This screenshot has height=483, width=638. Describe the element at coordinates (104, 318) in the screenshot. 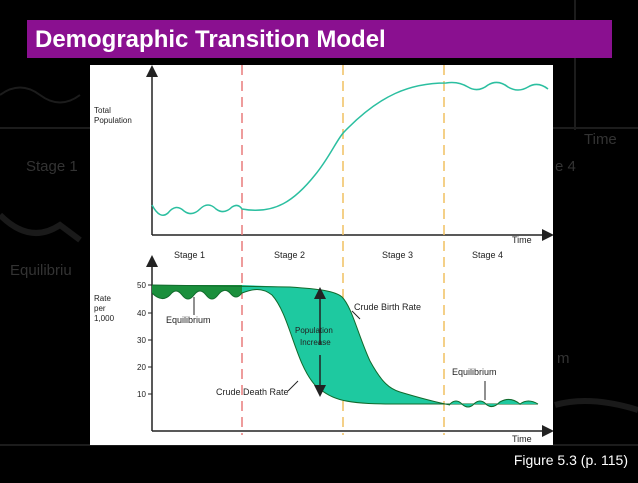

I see `bottom-ylabel-line3: 1,000` at that location.